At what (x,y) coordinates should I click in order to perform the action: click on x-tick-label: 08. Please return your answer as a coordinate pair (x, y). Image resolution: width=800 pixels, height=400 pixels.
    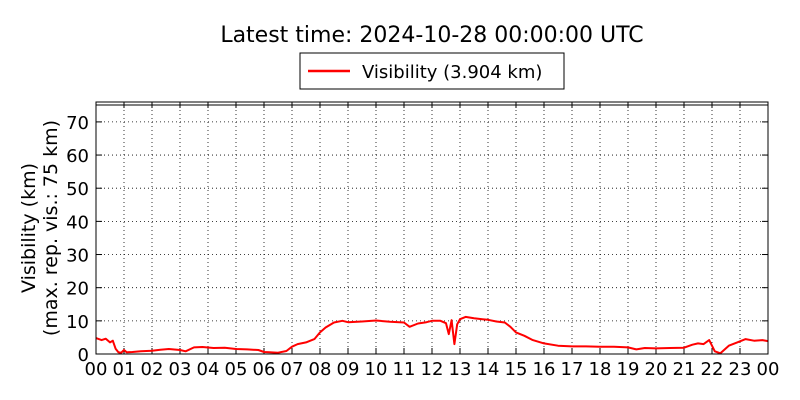
    Looking at the image, I should click on (320, 369).